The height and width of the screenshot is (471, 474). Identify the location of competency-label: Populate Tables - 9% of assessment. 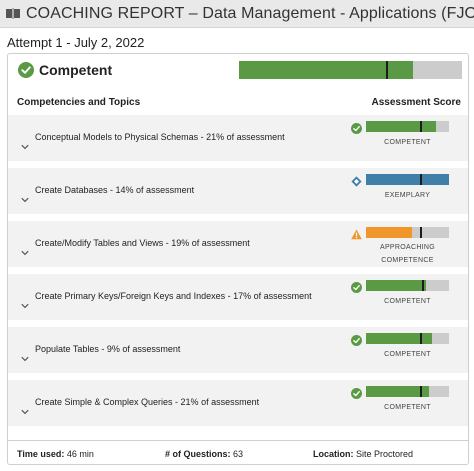
(108, 349).